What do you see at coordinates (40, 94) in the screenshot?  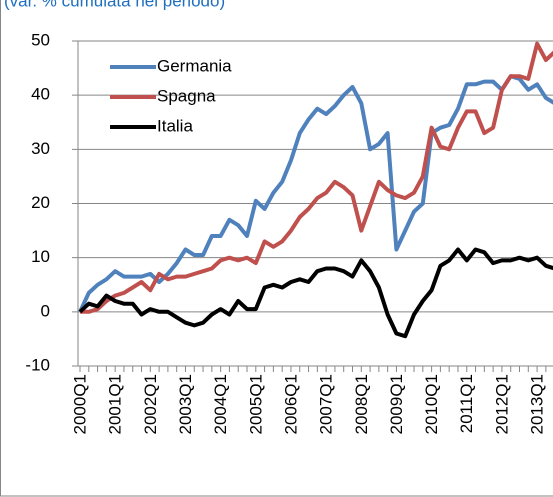 I see `y-tick-label: 40` at bounding box center [40, 94].